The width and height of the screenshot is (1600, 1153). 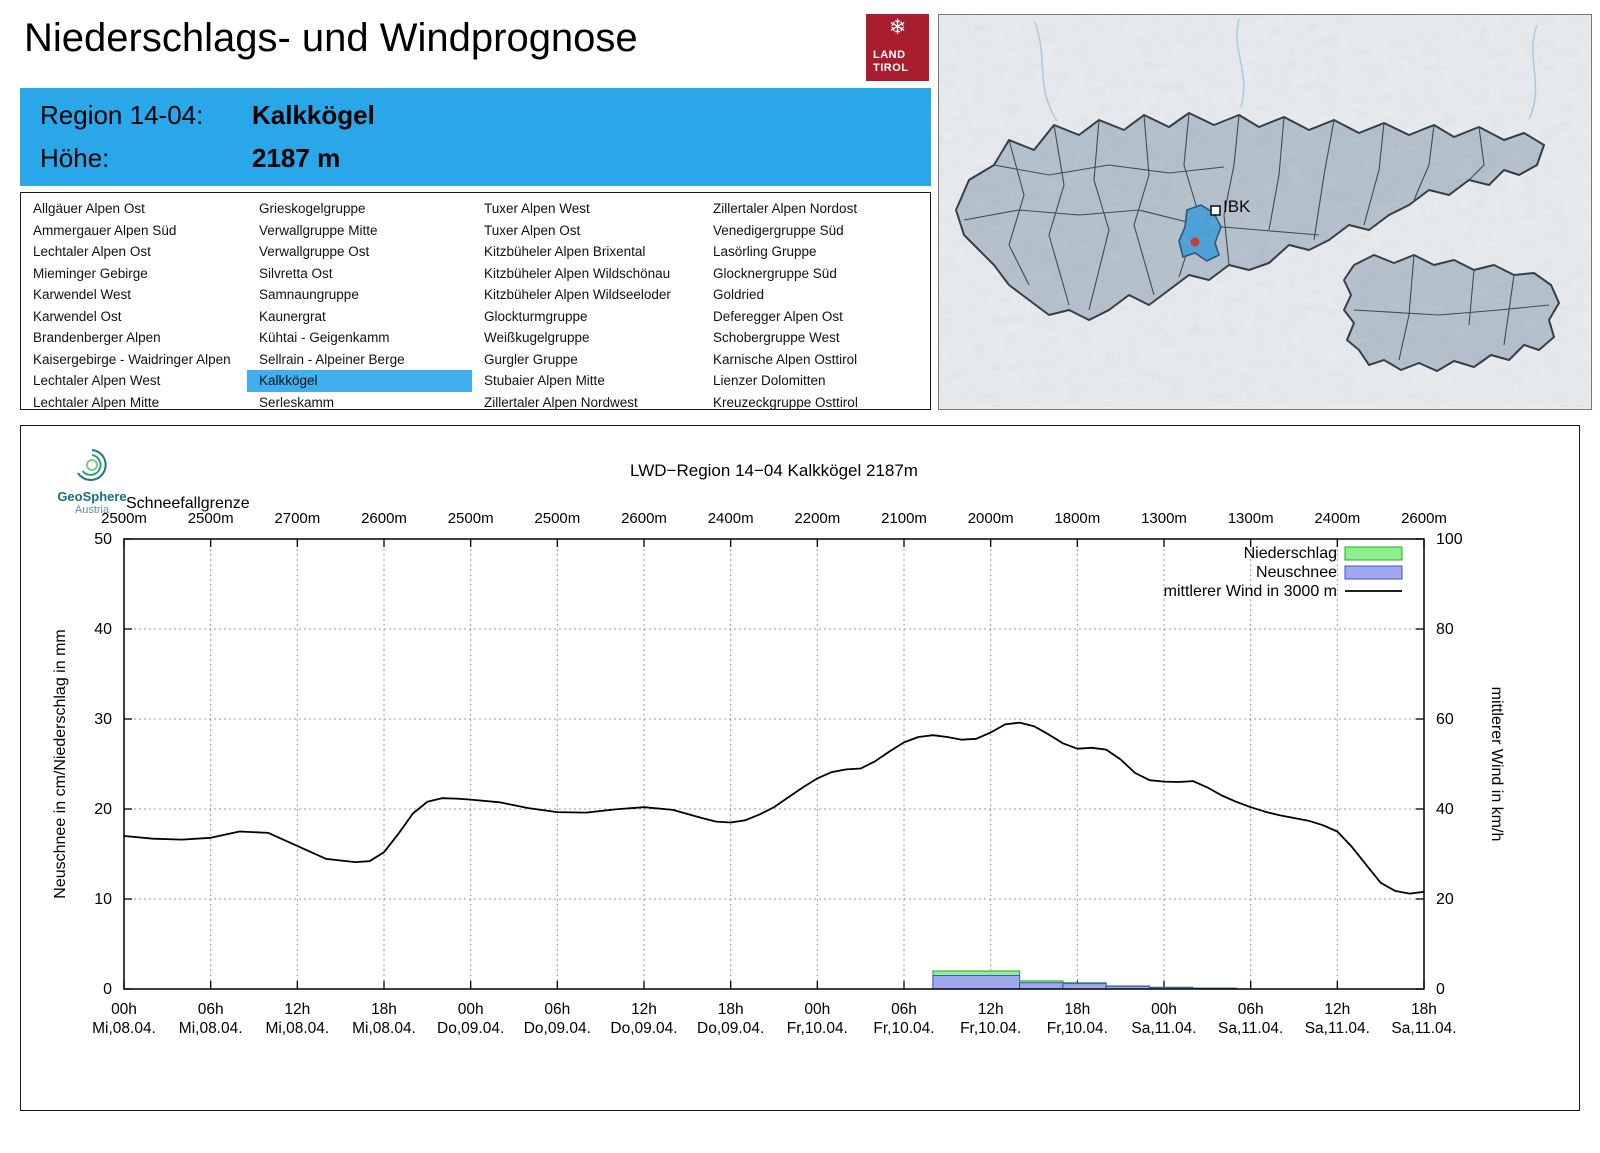 What do you see at coordinates (97, 337) in the screenshot?
I see `region-list-item: Brandenberger Alpen` at bounding box center [97, 337].